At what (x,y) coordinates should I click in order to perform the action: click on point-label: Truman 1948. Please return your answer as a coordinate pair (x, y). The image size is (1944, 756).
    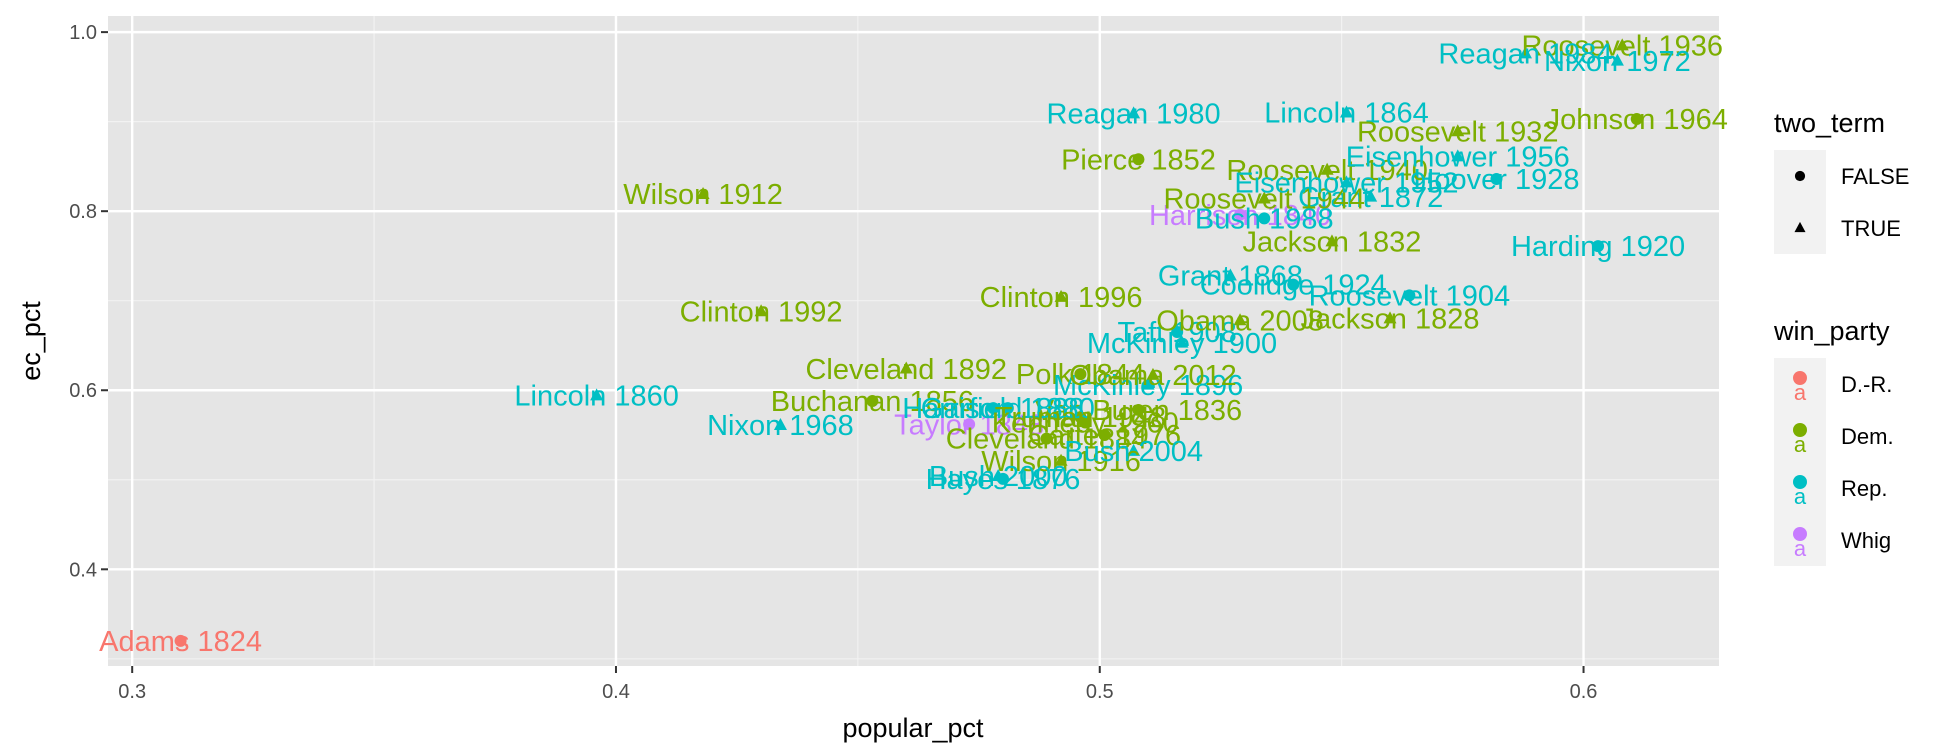
    Looking at the image, I should click on (1080, 418).